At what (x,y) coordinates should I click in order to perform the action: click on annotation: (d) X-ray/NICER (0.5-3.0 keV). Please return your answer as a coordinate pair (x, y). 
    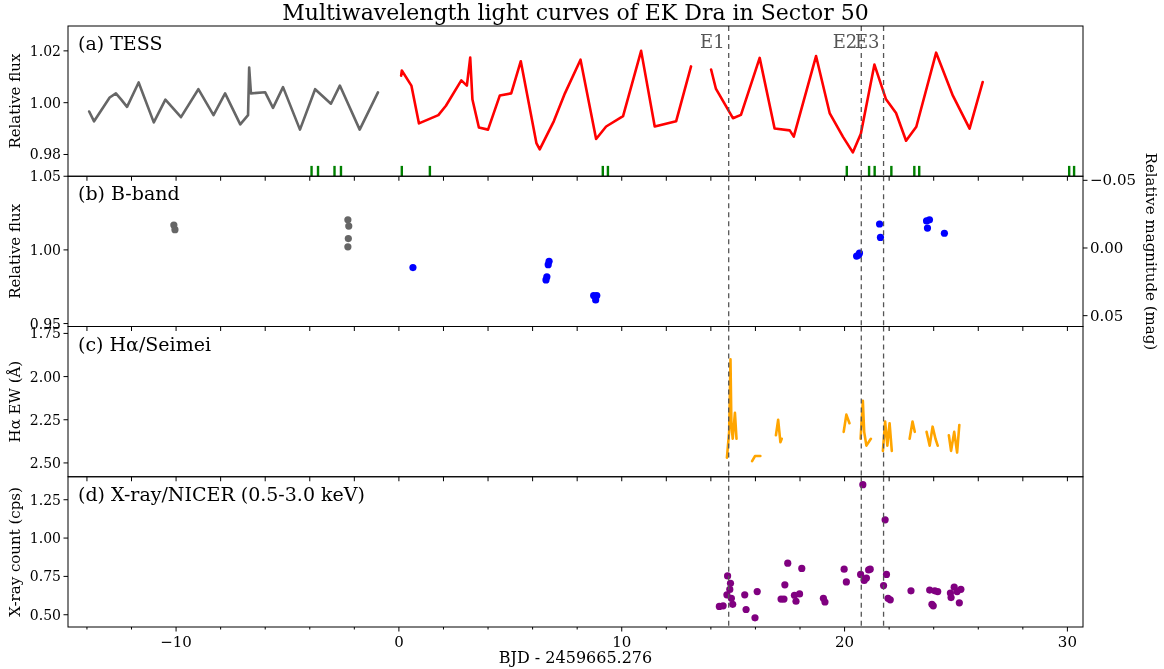
    Looking at the image, I should click on (221, 493).